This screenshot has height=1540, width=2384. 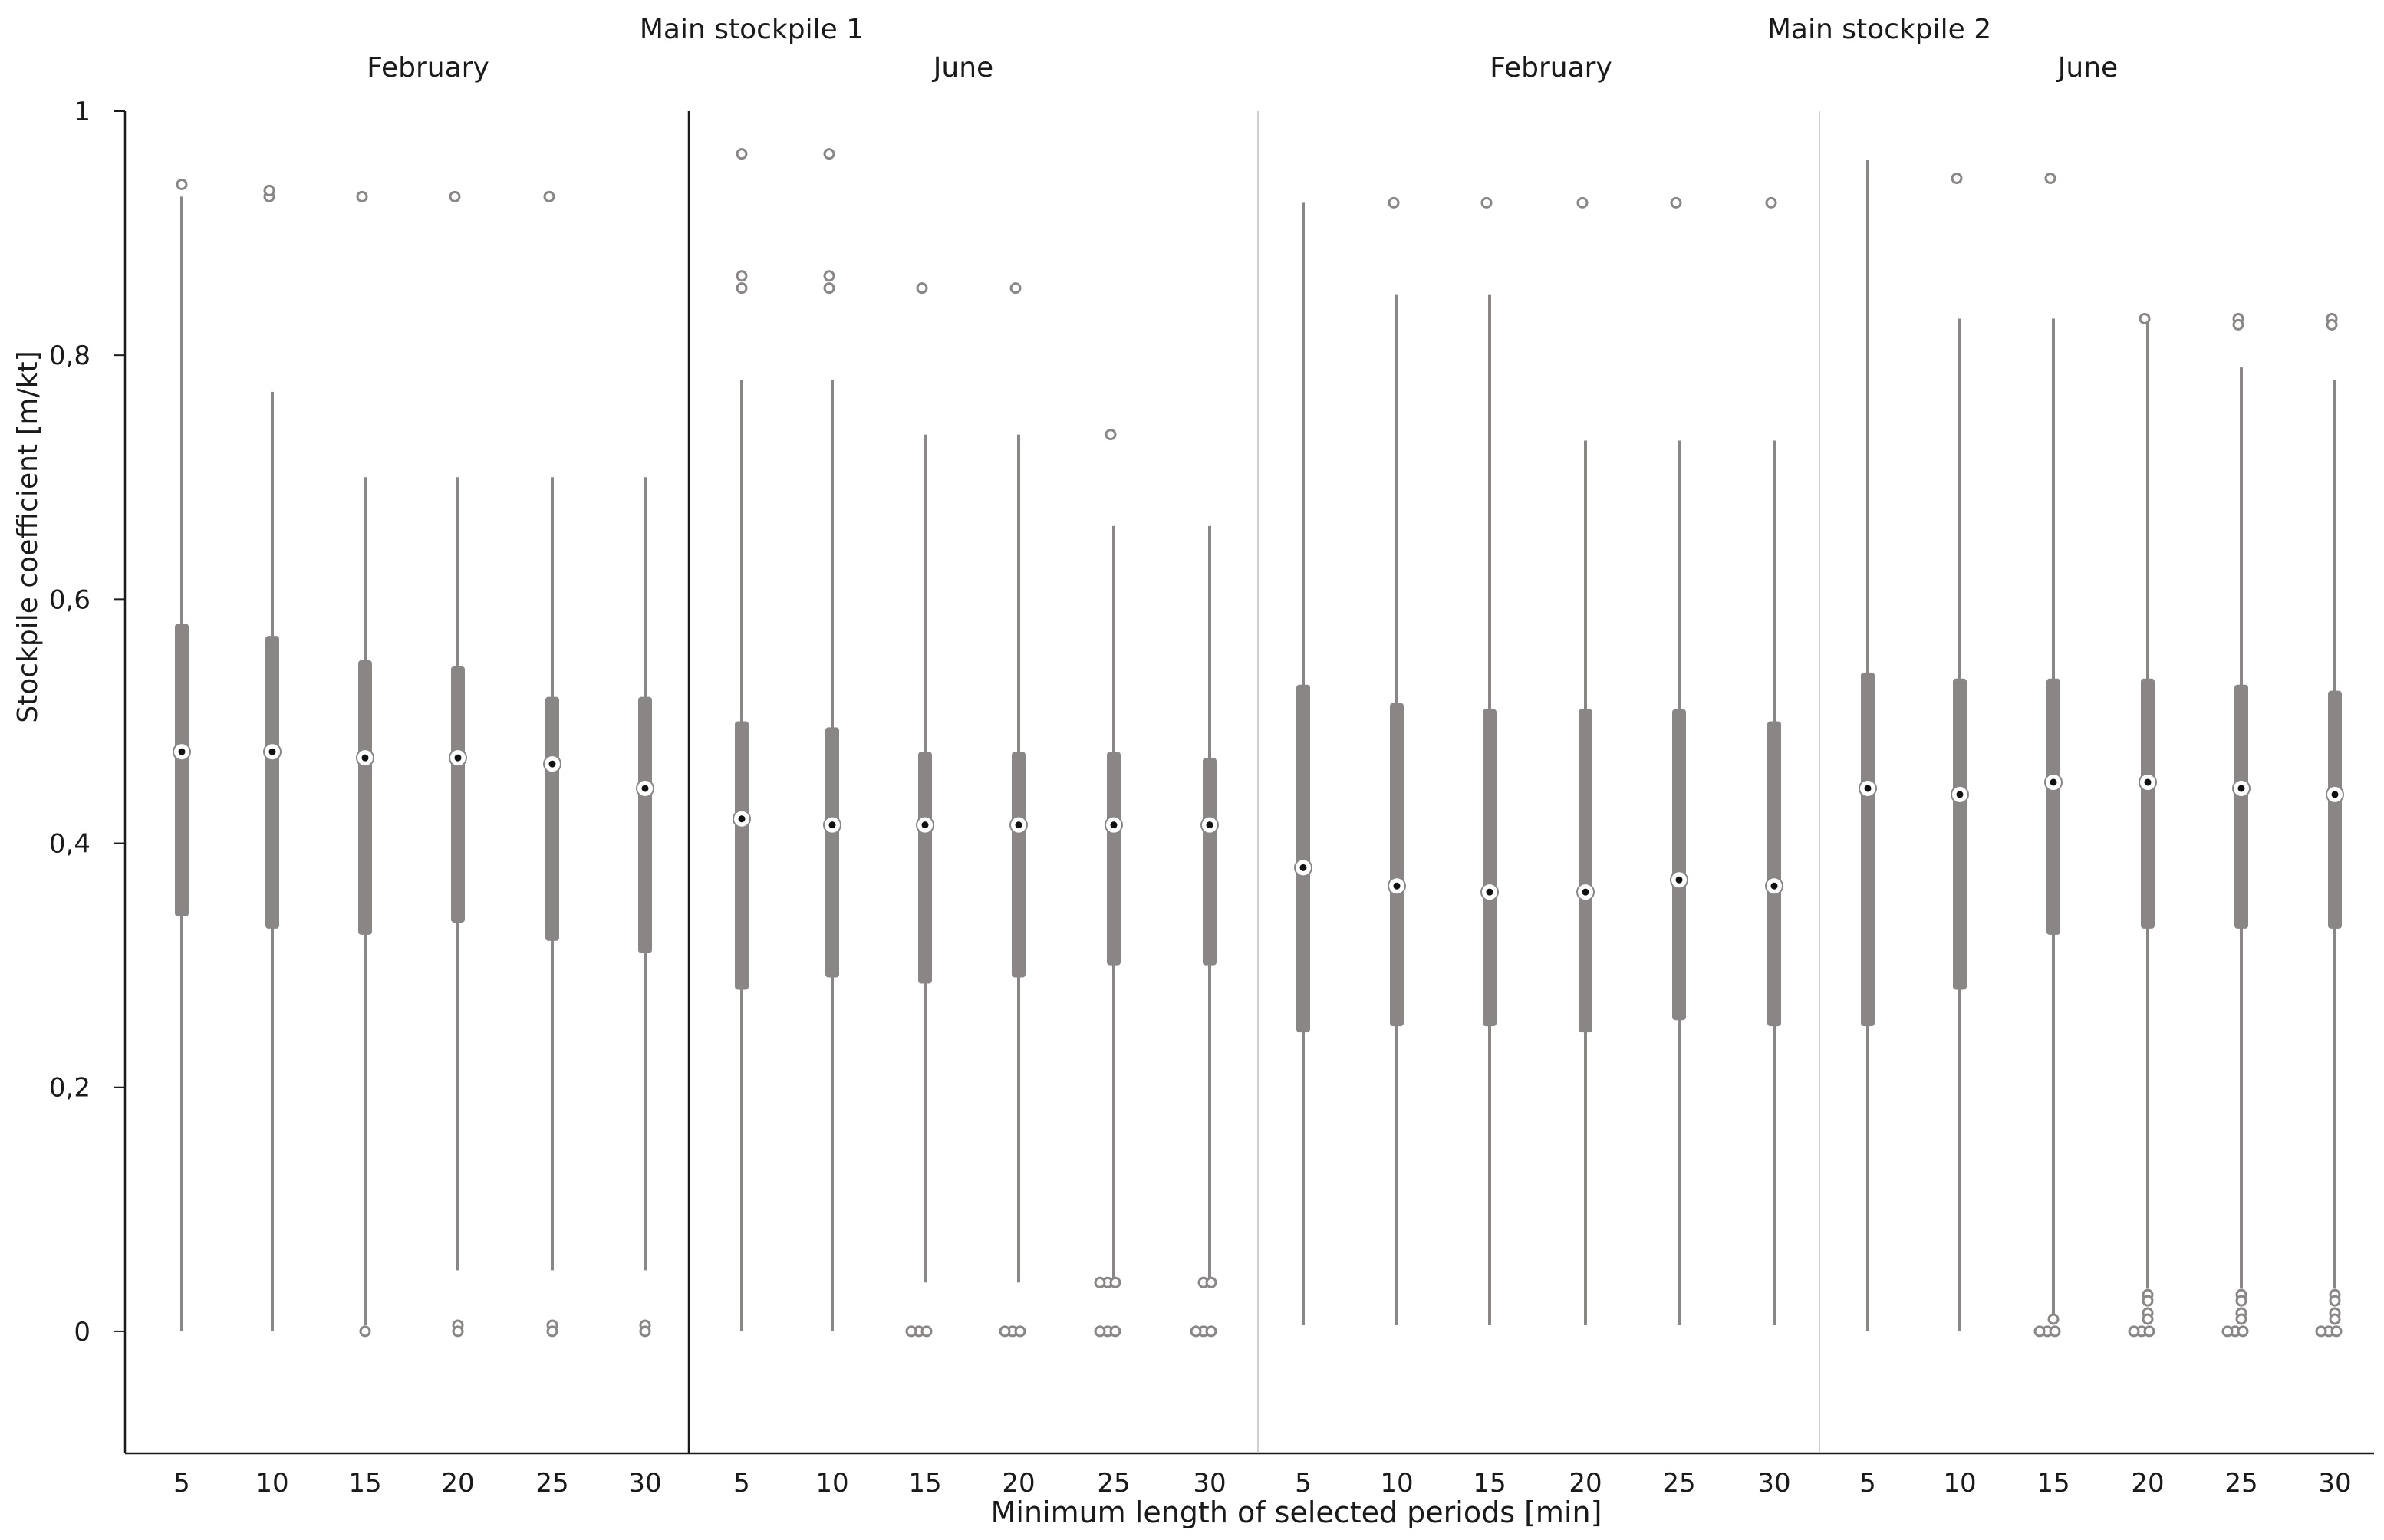 I want to click on y-tick-label: 1, so click(x=82, y=112).